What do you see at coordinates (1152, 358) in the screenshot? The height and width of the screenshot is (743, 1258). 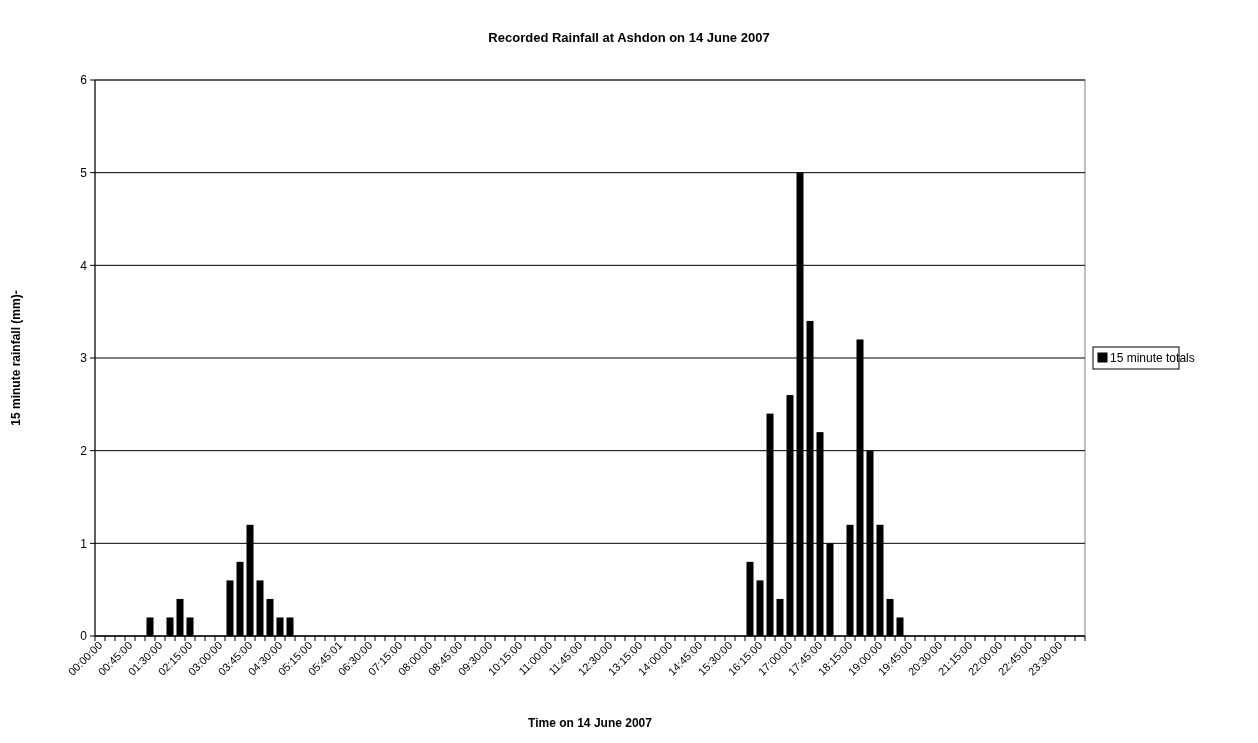 I see `legend-label: 15 minute totals` at bounding box center [1152, 358].